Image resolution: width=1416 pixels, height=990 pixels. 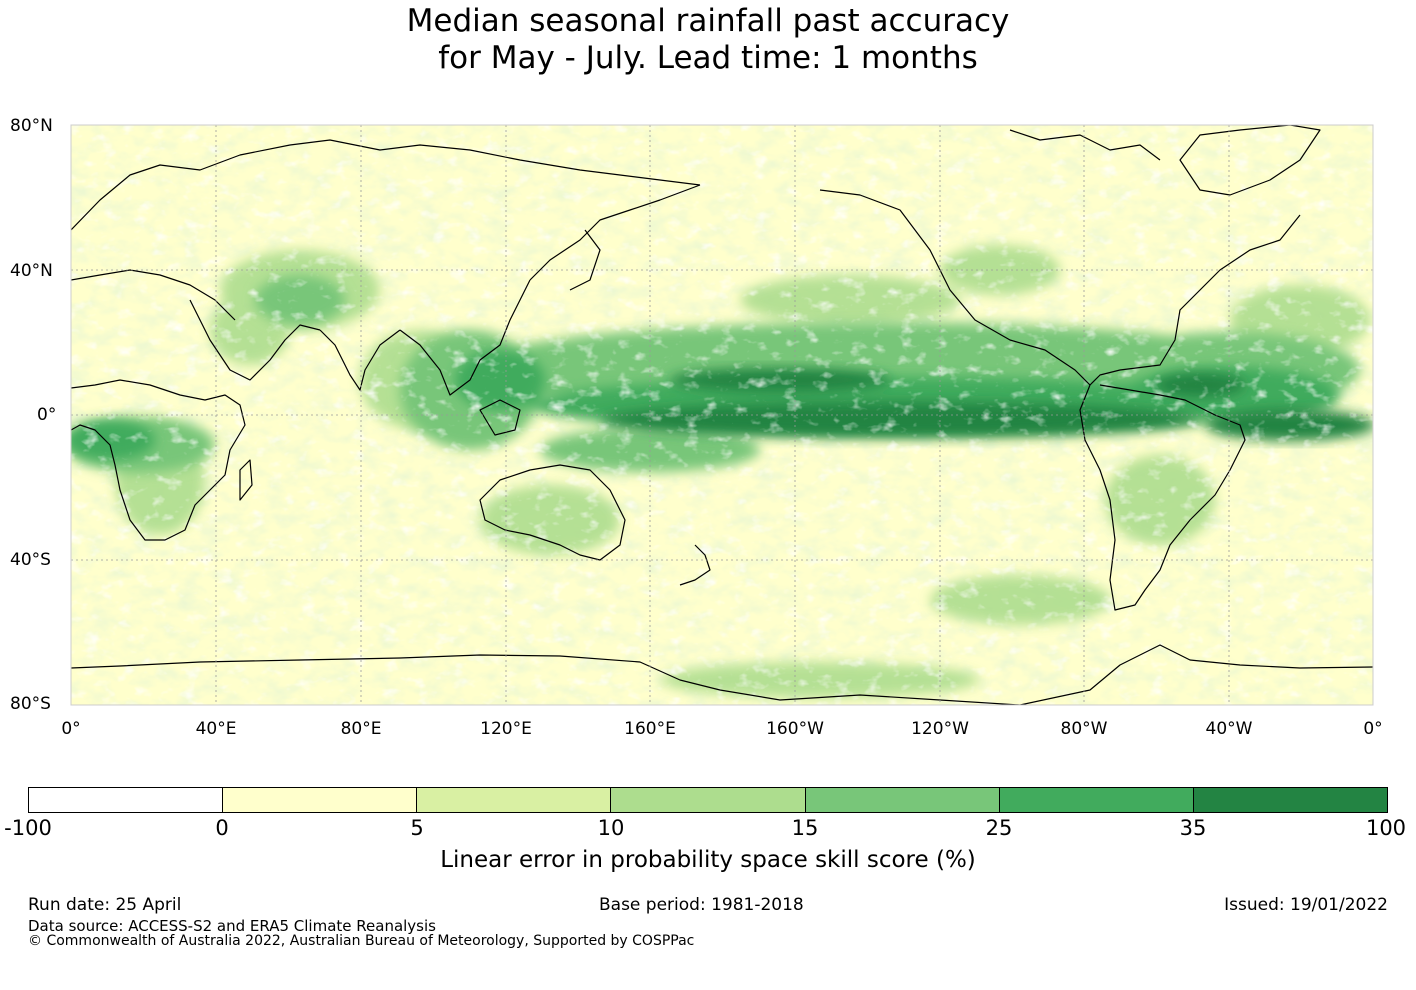 I want to click on colorbar-tick-10: 10, so click(x=611, y=828).